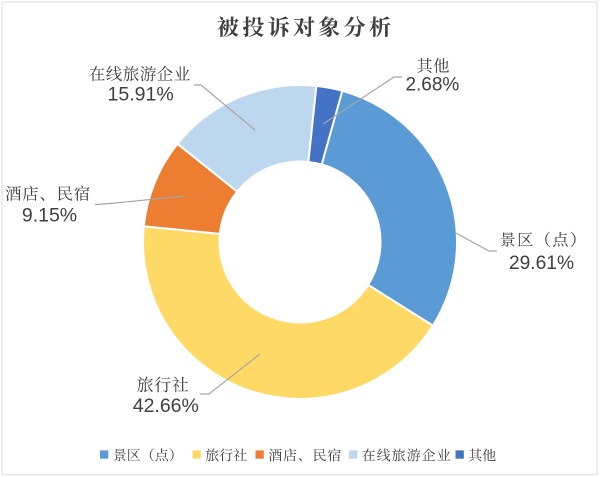 Image resolution: width=600 pixels, height=477 pixels. I want to click on svg-text: 2.68%, so click(432, 85).